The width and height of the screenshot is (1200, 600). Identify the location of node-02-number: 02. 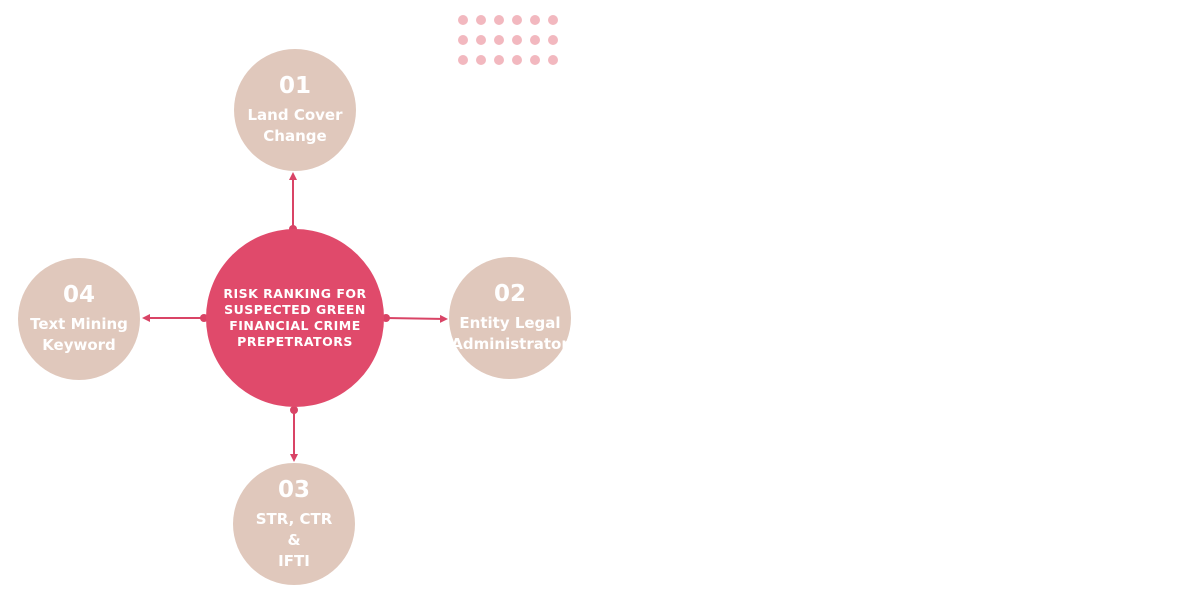
(509, 294).